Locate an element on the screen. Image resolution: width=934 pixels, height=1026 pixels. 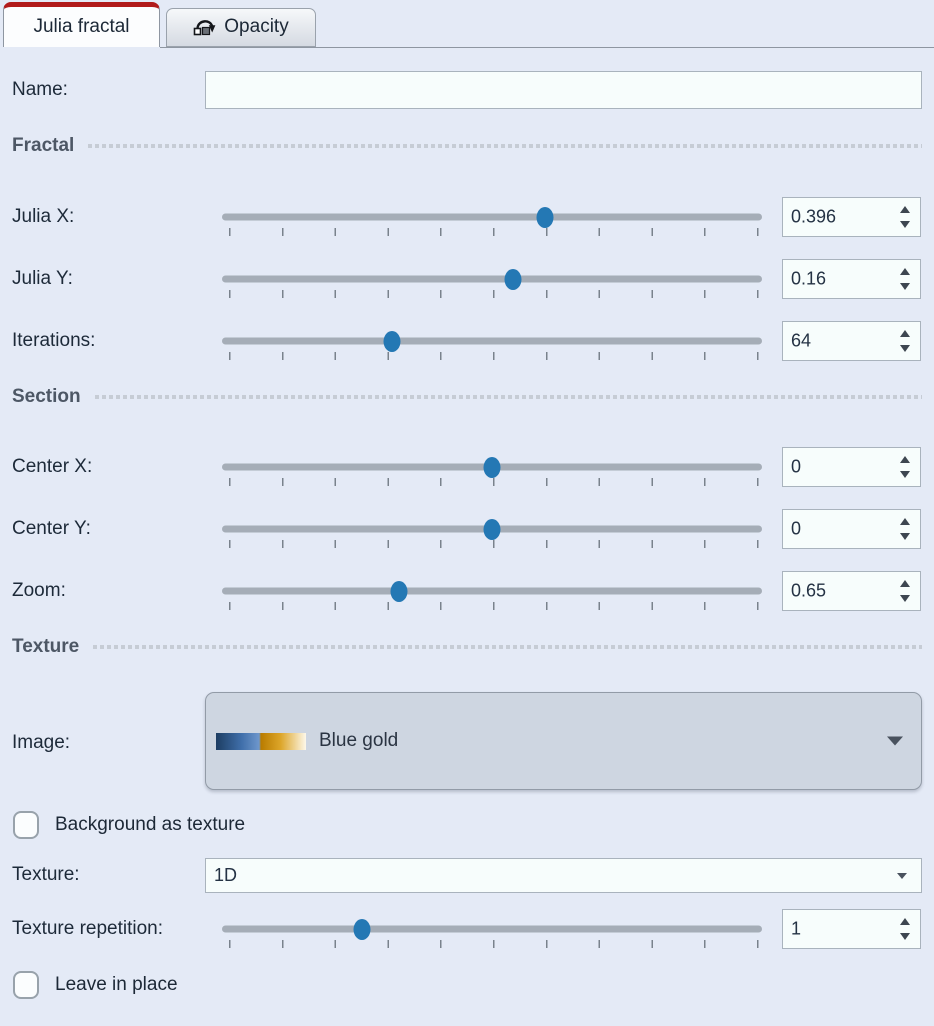
texture-repetition-label: Texture repetition: is located at coordinates (88, 928).